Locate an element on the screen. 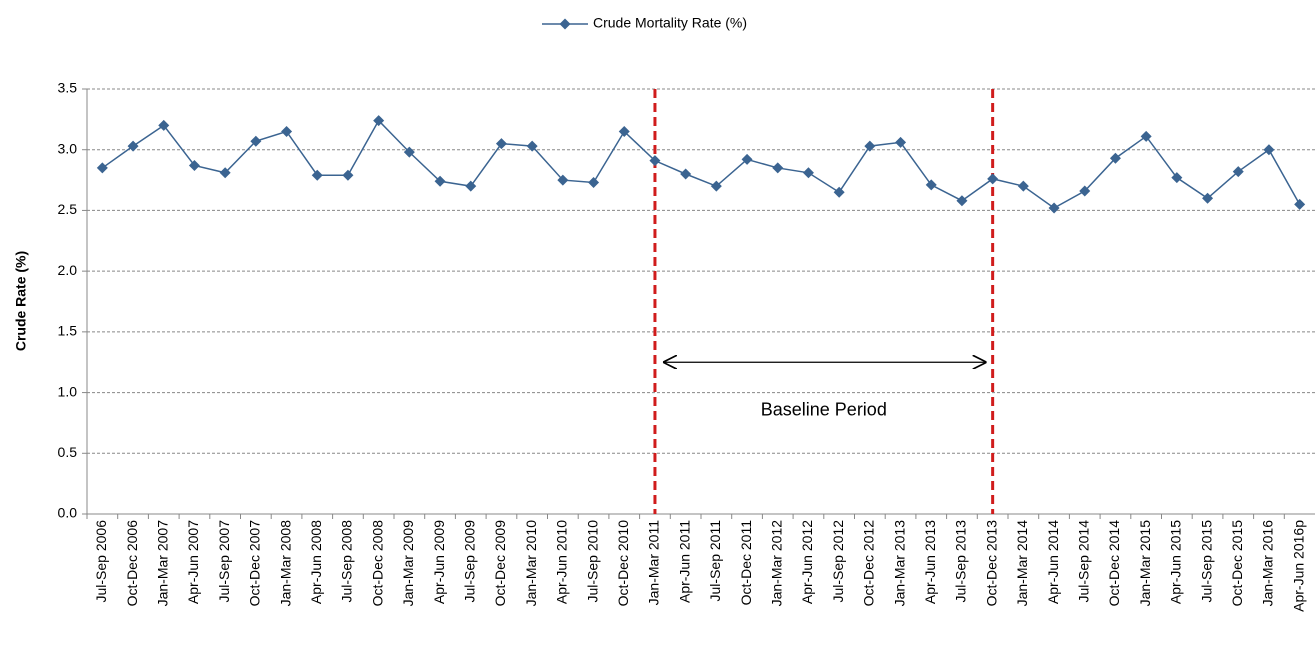  x-tick-label: Jul-Sep 2012 is located at coordinates (838, 561).